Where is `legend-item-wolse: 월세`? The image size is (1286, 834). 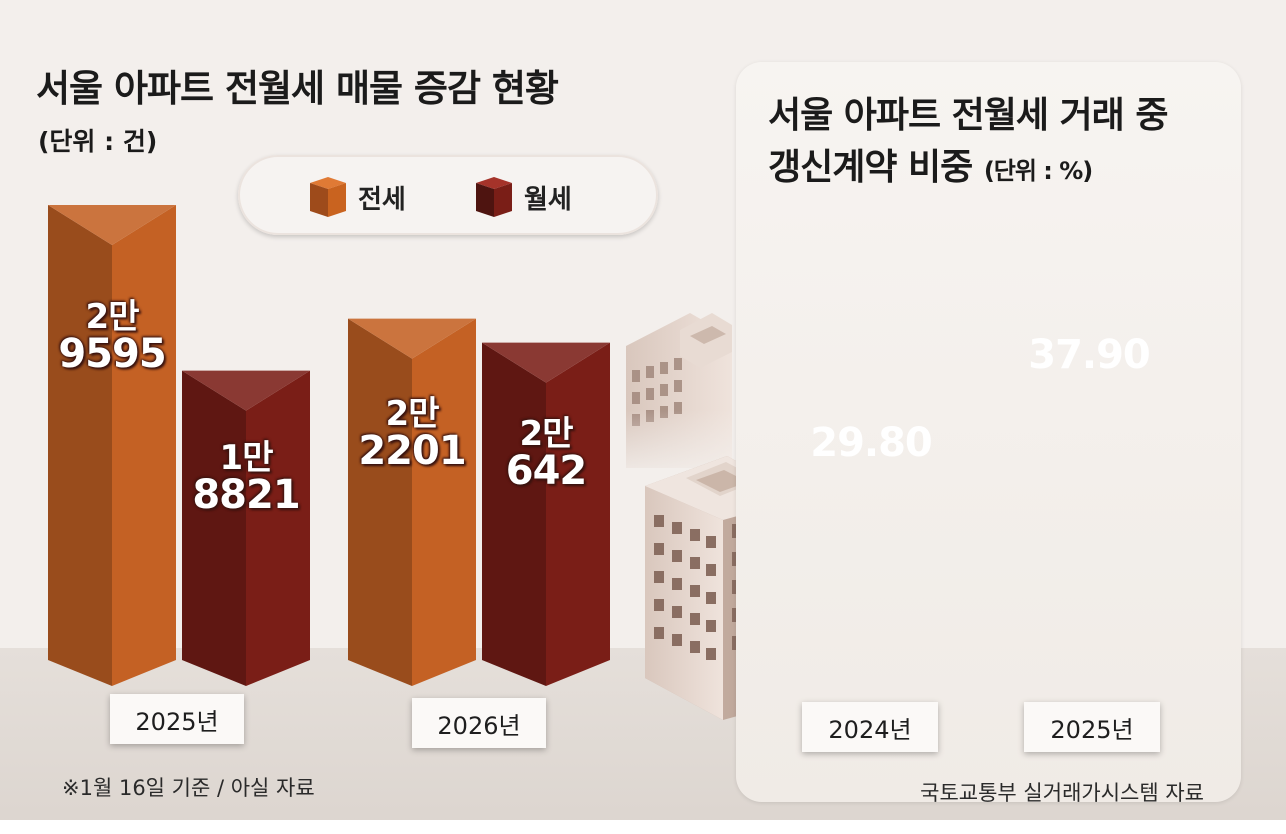
legend-item-wolse: 월세 is located at coordinates (523, 197).